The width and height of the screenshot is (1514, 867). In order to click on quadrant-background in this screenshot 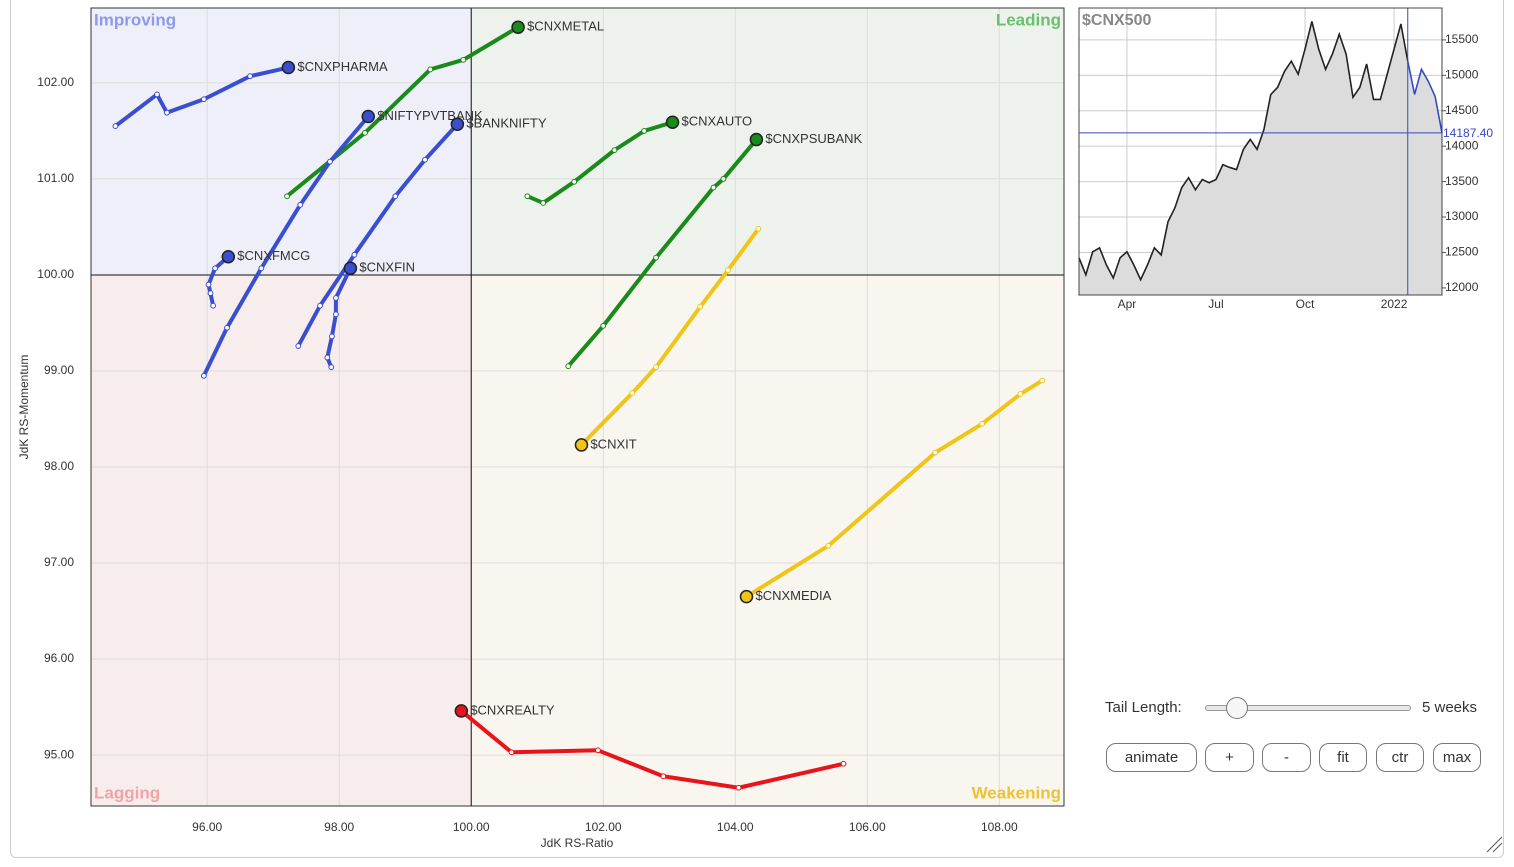, I will do `click(281, 141)`.